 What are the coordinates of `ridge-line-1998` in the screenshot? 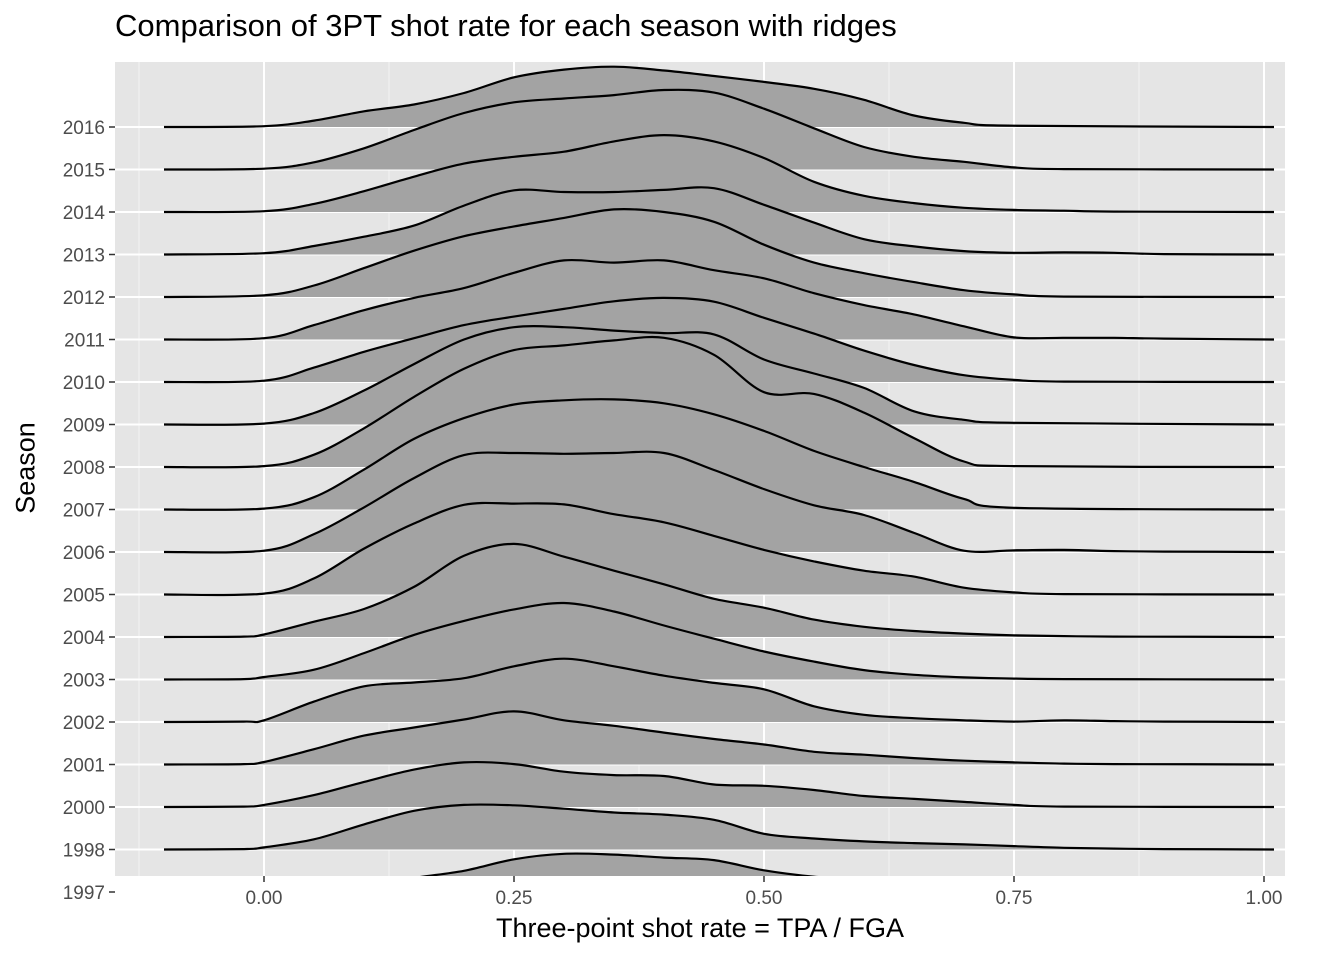 It's located at (719, 827).